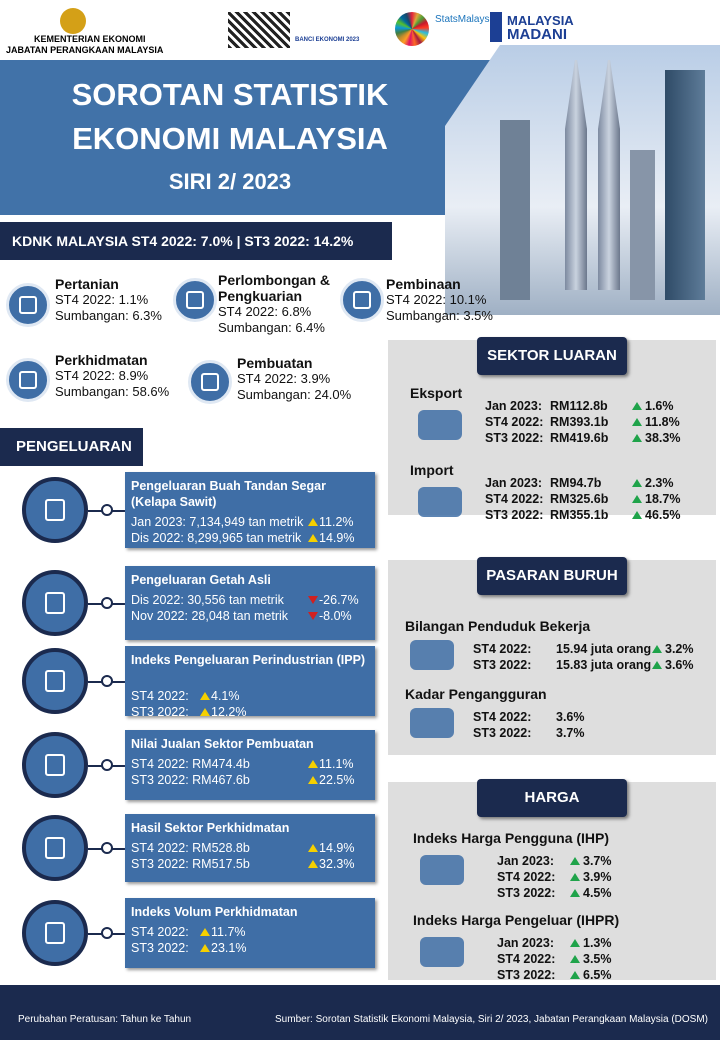 The image size is (720, 1040). Describe the element at coordinates (609, 175) in the screenshot. I see `tower` at that location.